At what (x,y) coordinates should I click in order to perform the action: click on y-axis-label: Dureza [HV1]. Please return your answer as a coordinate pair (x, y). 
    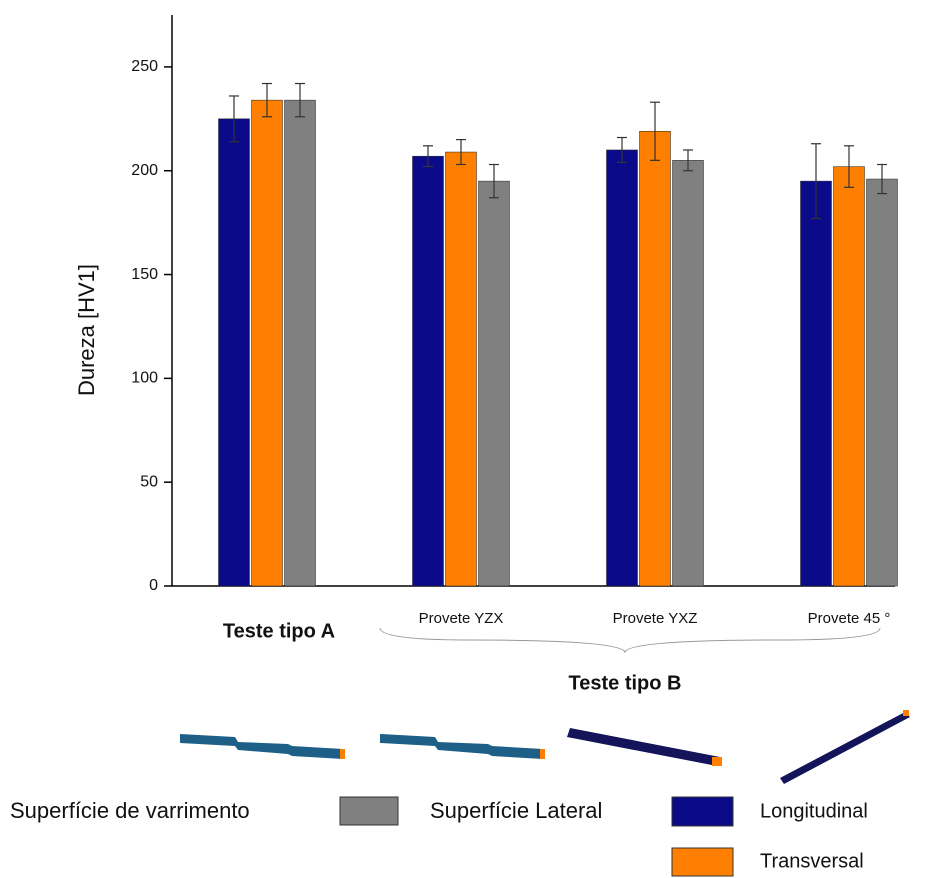
    Looking at the image, I should click on (86, 330).